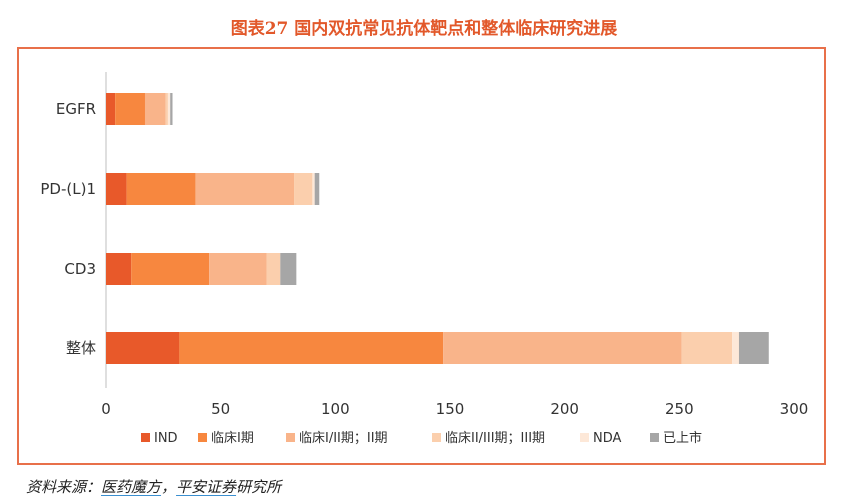 This screenshot has height=502, width=848. What do you see at coordinates (76, 109) in the screenshot?
I see `y-tick-label: EGFR` at bounding box center [76, 109].